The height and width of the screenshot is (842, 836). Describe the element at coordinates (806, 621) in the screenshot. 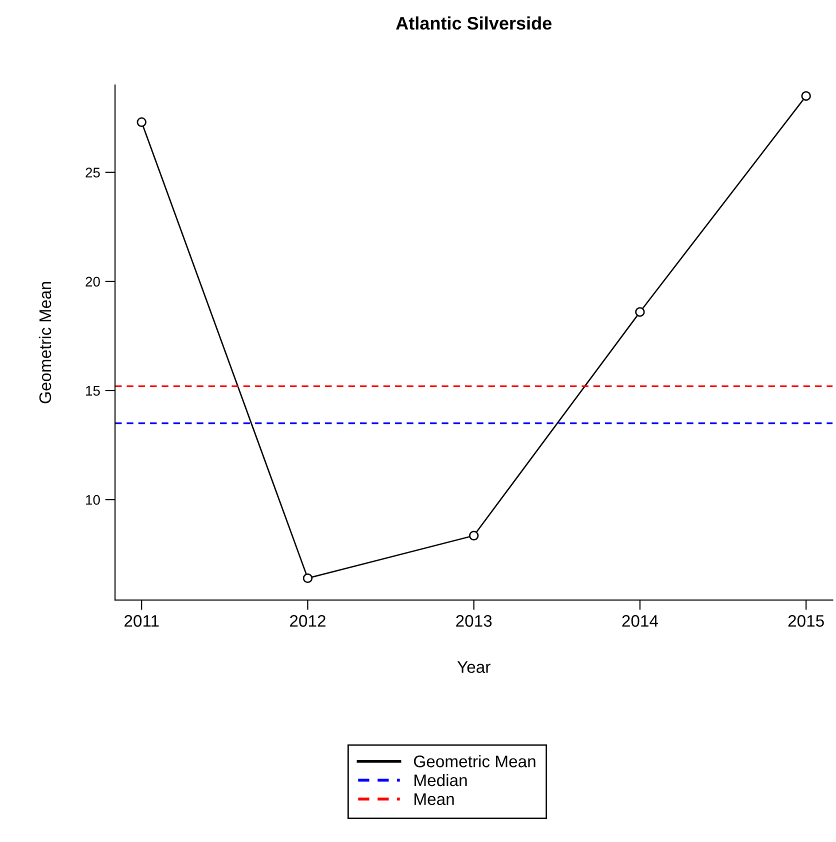

I see `x-tick-label: 2015` at that location.